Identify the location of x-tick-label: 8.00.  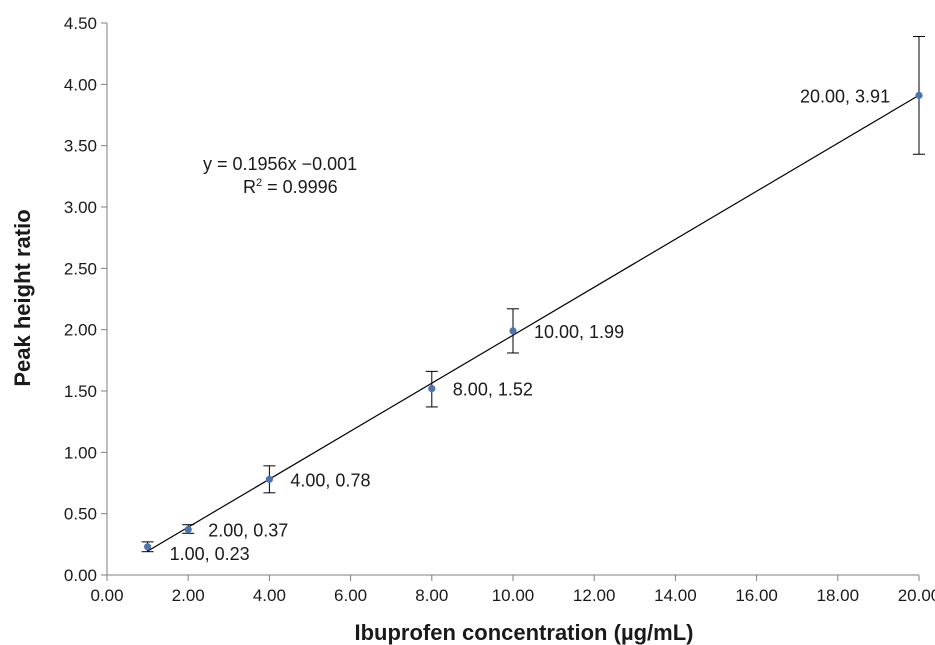
(431, 595).